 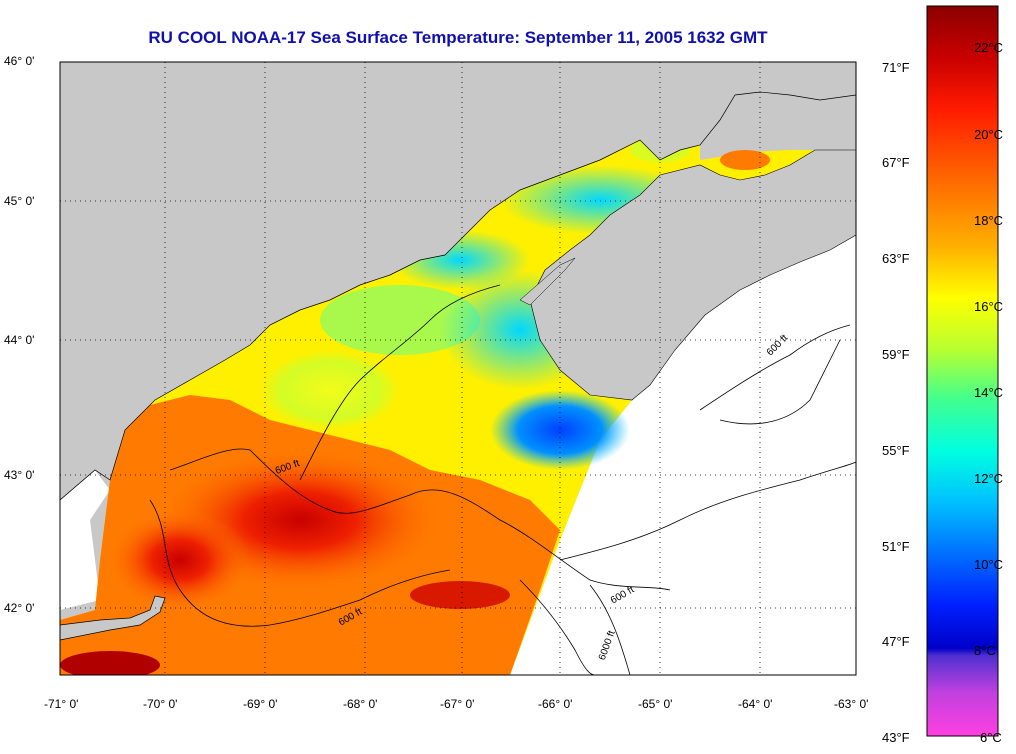 I want to click on lon-label-66: -66° 0', so click(x=555, y=704).